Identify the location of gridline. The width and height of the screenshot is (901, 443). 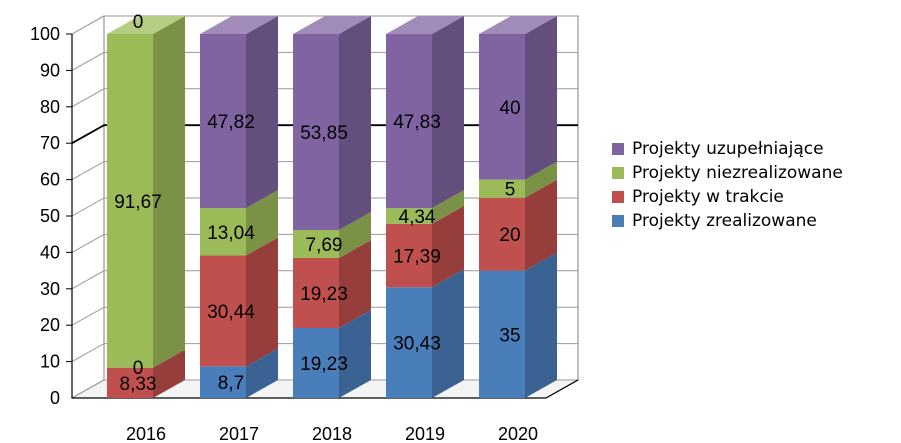
(324, 25).